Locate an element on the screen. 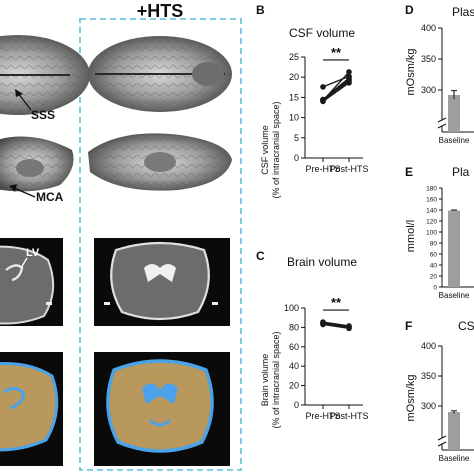 This screenshot has width=474, height=474. y-tick-label: 160 is located at coordinates (431, 200).